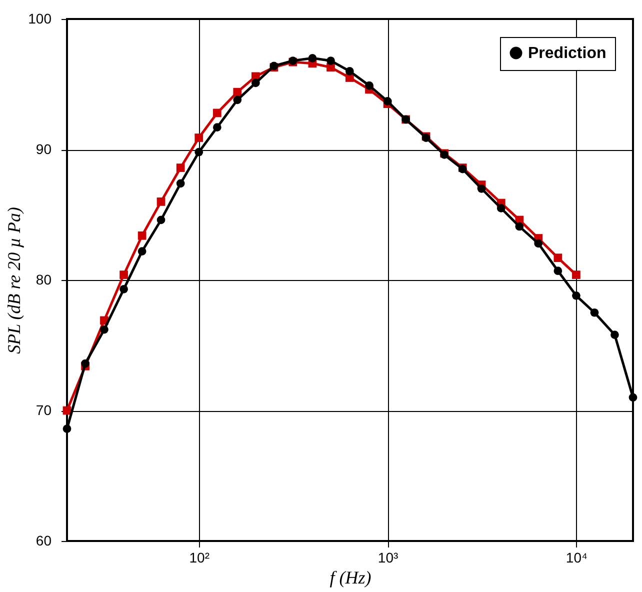 This screenshot has width=642, height=592. I want to click on x-axis-title: f (Hz), so click(351, 578).